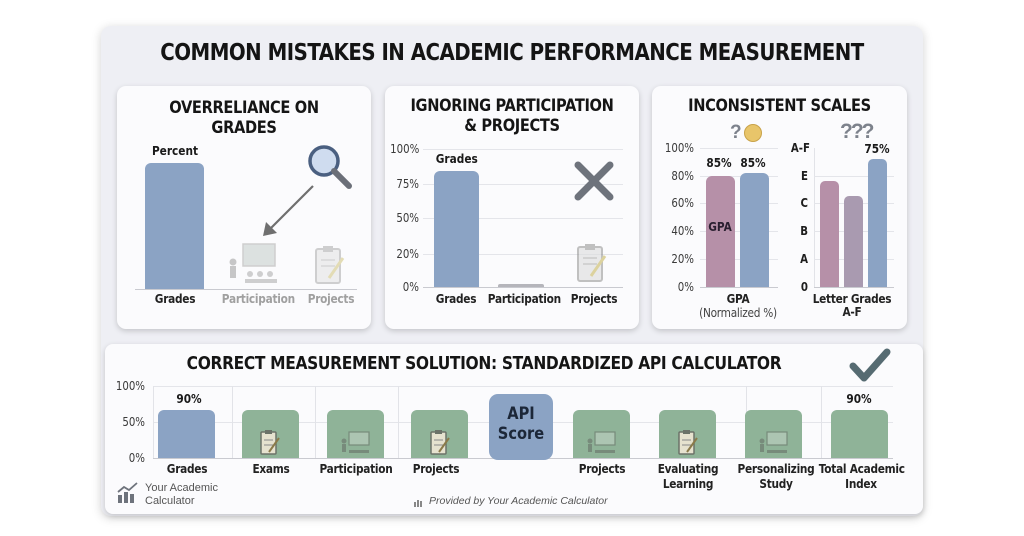 Image resolution: width=1024 pixels, height=536 pixels. Describe the element at coordinates (518, 501) in the screenshot. I see `credit-text: Provided by Your Academic Calculator` at that location.